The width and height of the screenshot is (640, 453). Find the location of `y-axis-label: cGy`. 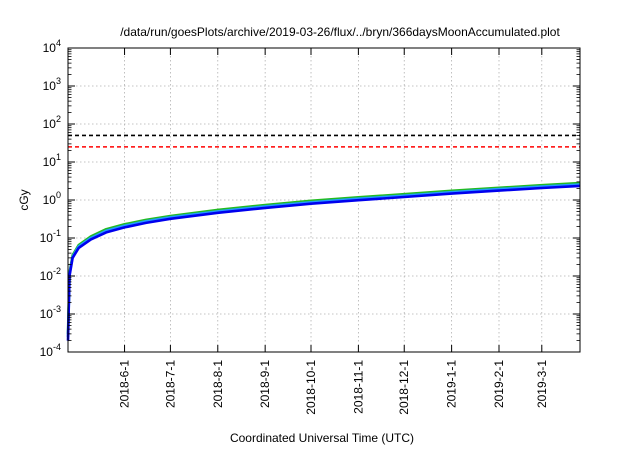

y-axis-label: cGy is located at coordinates (24, 199).